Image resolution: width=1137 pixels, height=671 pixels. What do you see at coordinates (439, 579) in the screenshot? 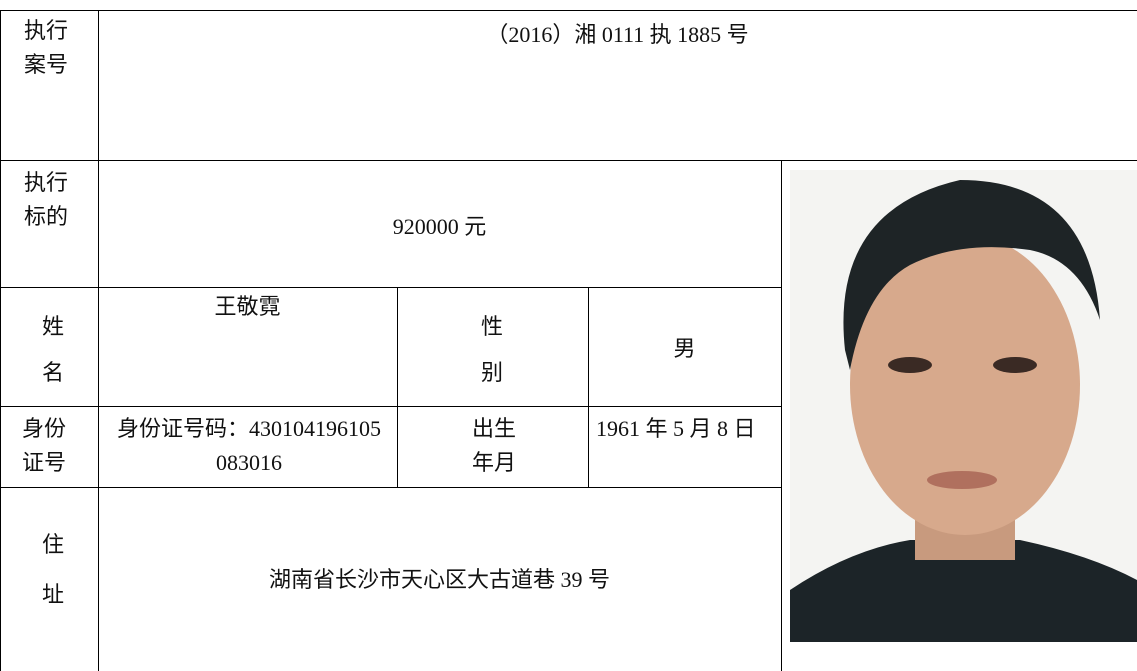
I see `value: 湖南省长沙市天心区大古道巷 39 号` at bounding box center [439, 579].